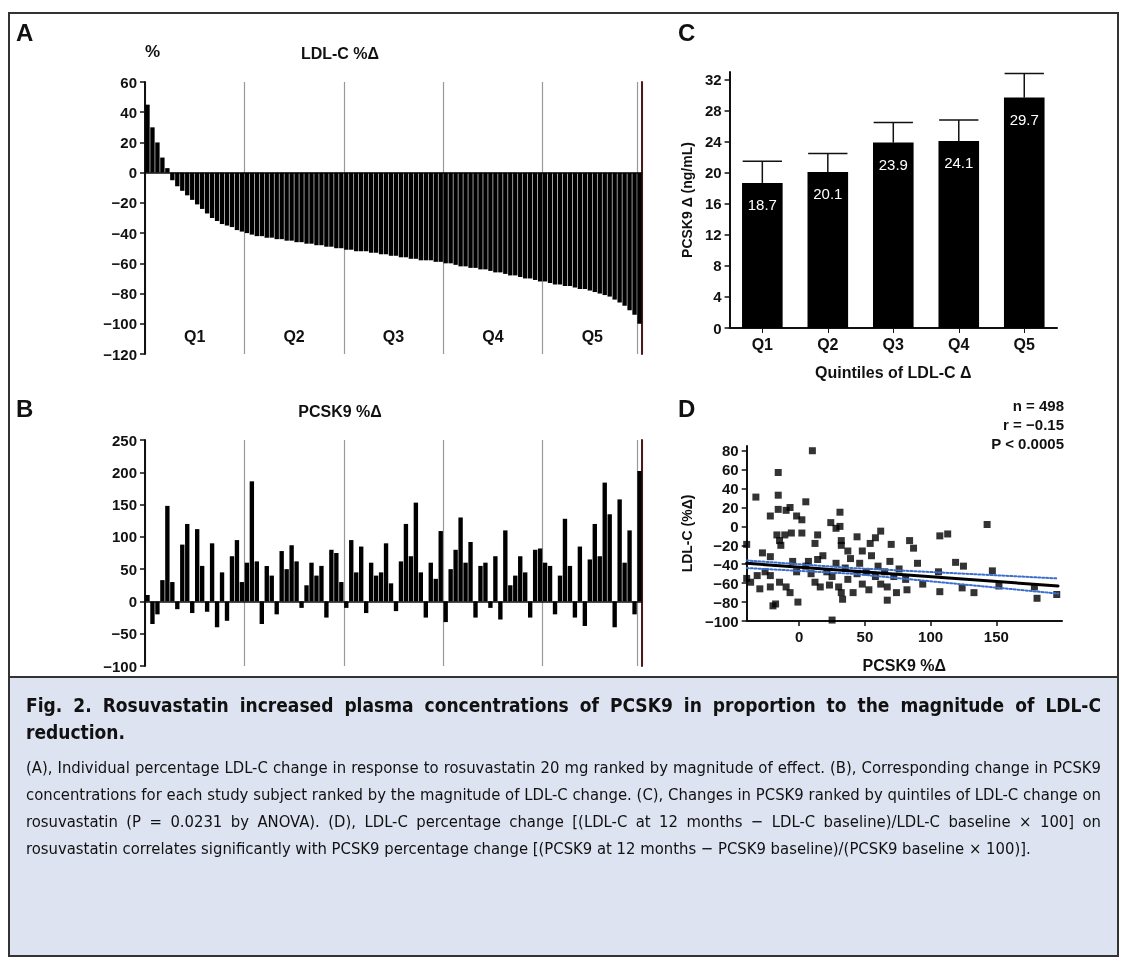  What do you see at coordinates (904, 665) in the screenshot?
I see `x-axis-title: PCSK9 %Δ` at bounding box center [904, 665].